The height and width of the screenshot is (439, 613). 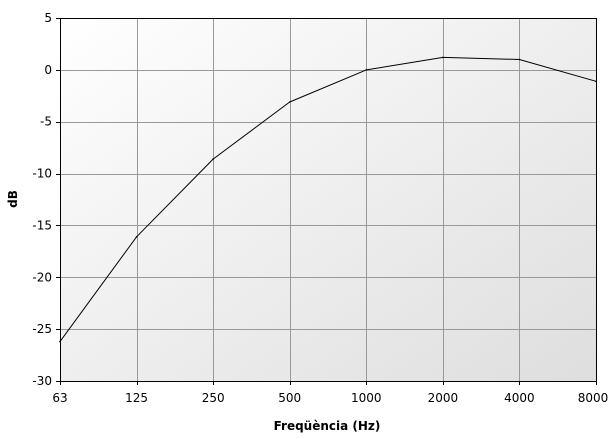 I want to click on x-tick-label: 8000, so click(x=593, y=398).